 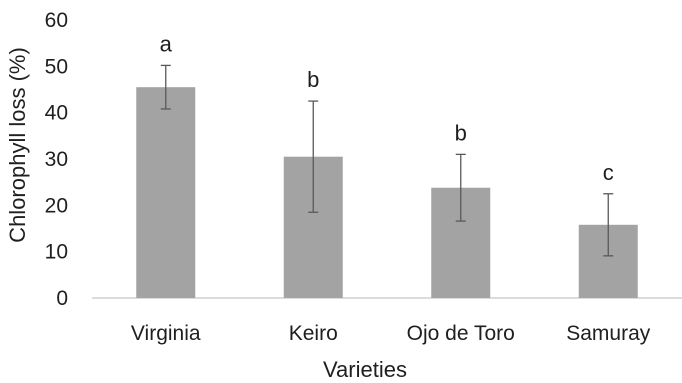 I want to click on y-tick-label: 40, so click(x=56, y=113).